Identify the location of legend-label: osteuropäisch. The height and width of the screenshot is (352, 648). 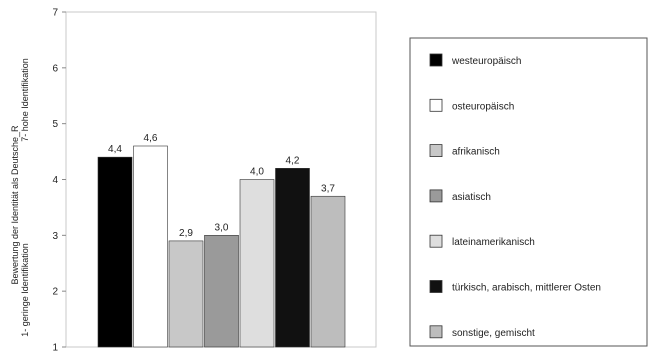
(483, 106).